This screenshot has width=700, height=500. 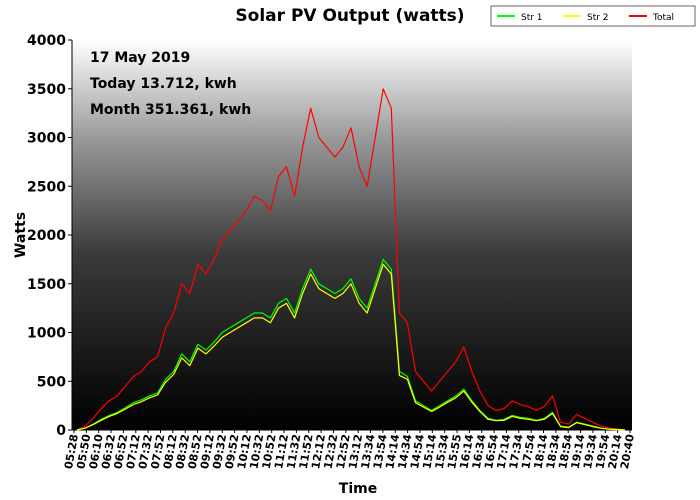 What do you see at coordinates (46, 236) in the screenshot?
I see `y-tick-label: 2000` at bounding box center [46, 236].